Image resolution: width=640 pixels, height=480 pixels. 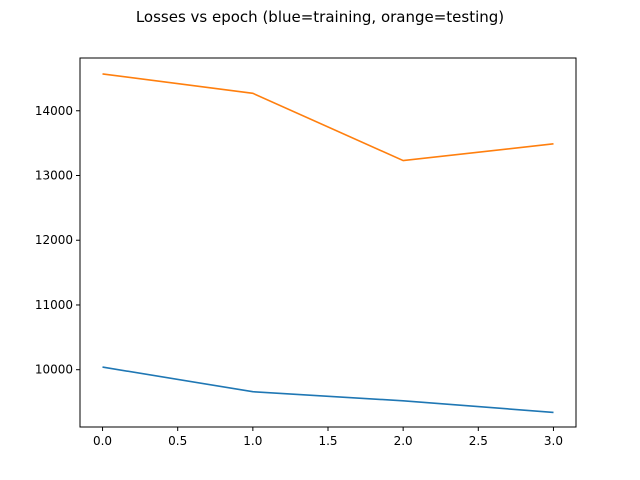 I want to click on y-axis: 10000 11000 12000 13000 14000, so click(x=57, y=240).